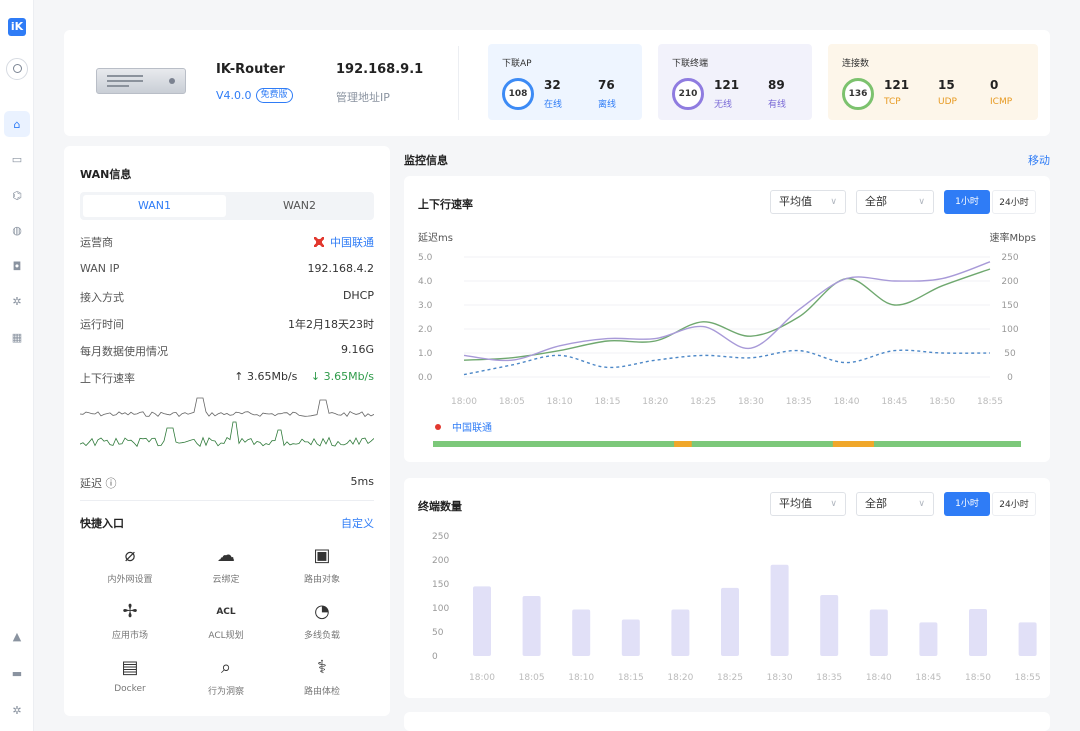  What do you see at coordinates (735, 82) in the screenshot?
I see `stat-box: 下联终端 210 121 无线 89 有线` at bounding box center [735, 82].